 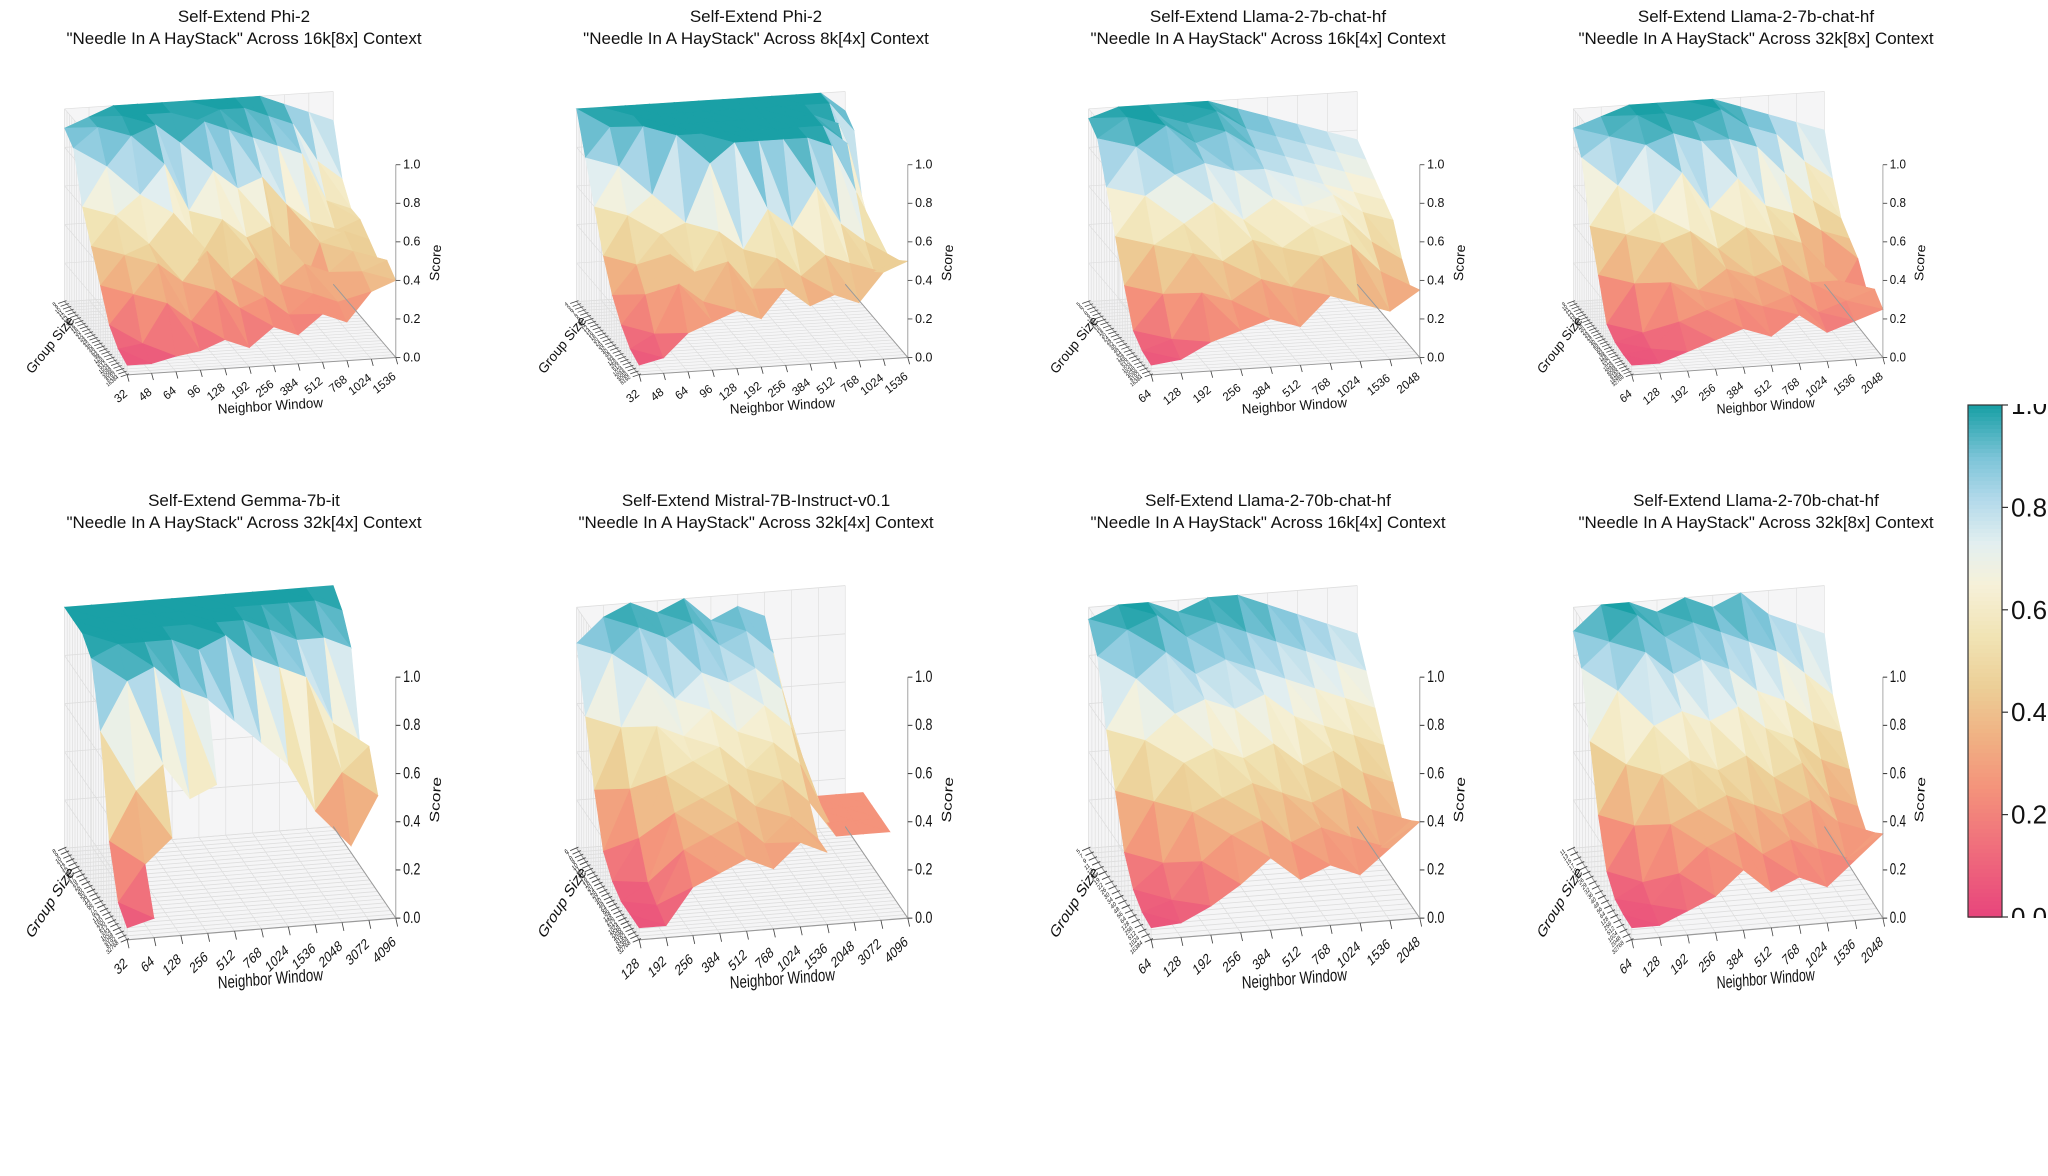 I want to click on group-tick-label: 32, so click(x=1587, y=892).